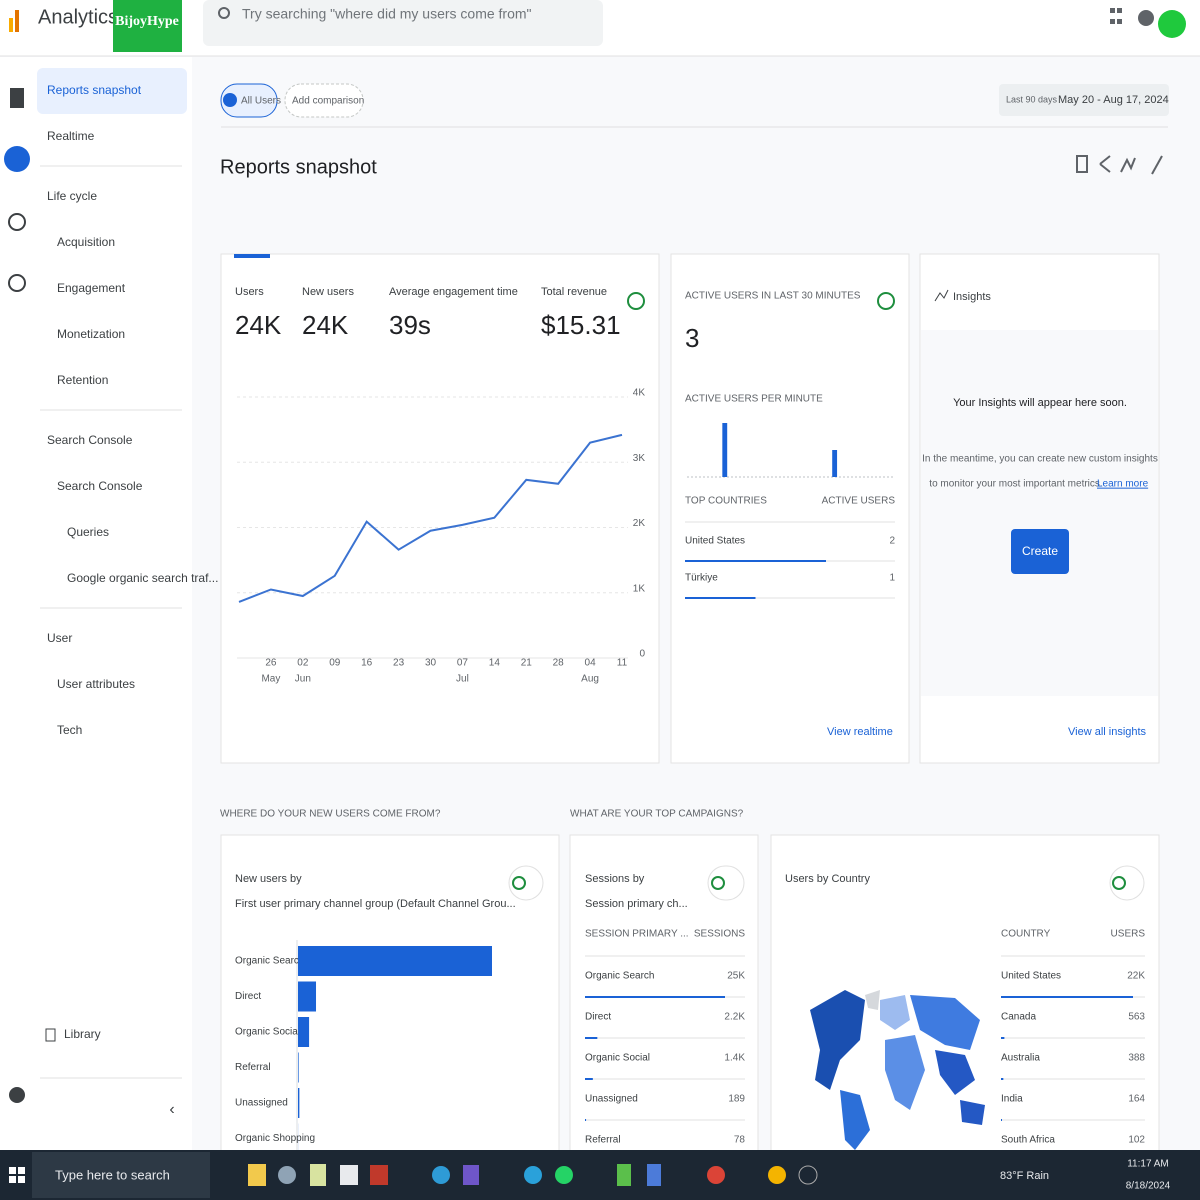 This screenshot has width=1200, height=1200. I want to click on row-label: Referral, so click(603, 1140).